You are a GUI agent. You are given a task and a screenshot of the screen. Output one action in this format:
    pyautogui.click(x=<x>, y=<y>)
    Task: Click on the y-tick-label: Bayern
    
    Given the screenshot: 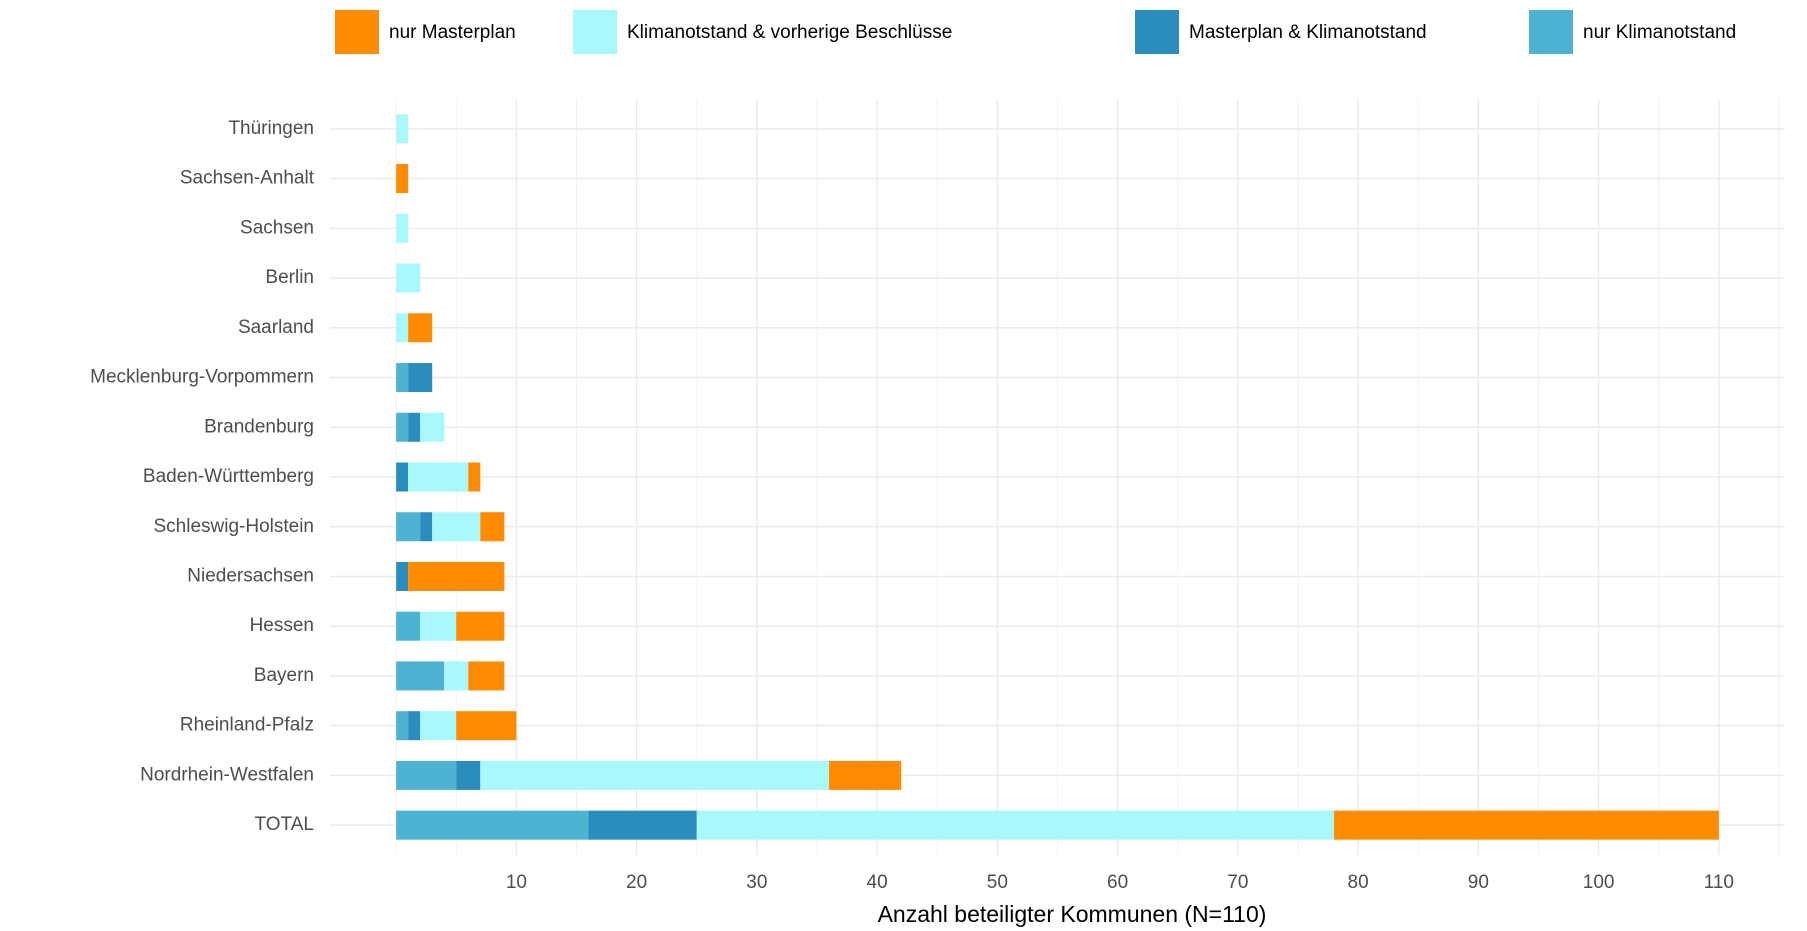 What is the action you would take?
    pyautogui.click(x=284, y=675)
    